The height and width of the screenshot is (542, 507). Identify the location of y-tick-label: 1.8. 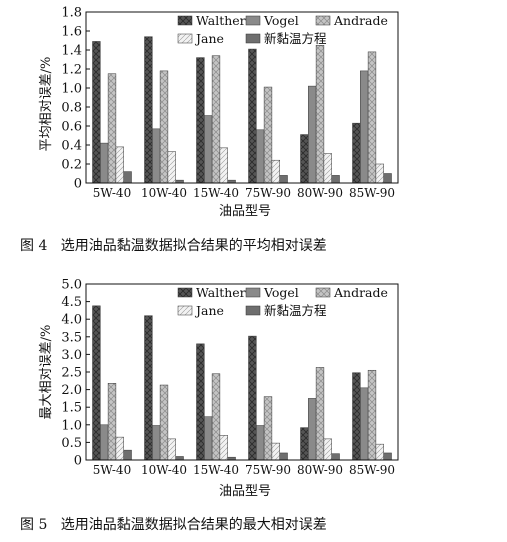
(71, 13).